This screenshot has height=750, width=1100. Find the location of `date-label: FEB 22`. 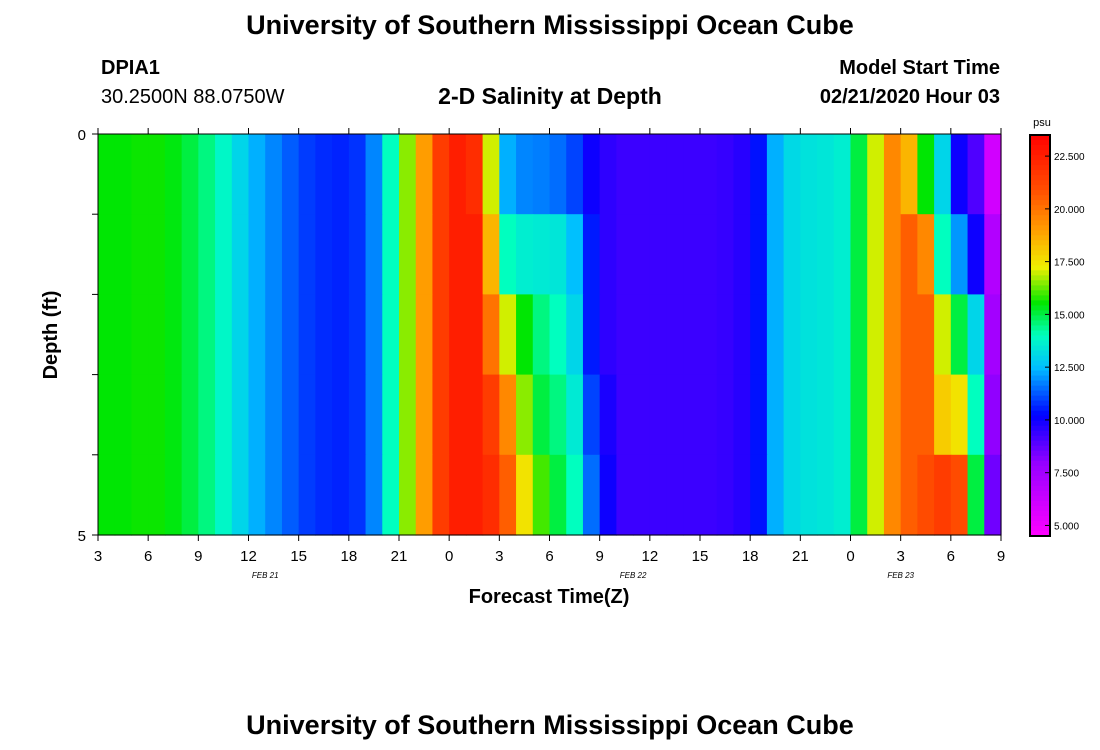

date-label: FEB 22 is located at coordinates (633, 575).